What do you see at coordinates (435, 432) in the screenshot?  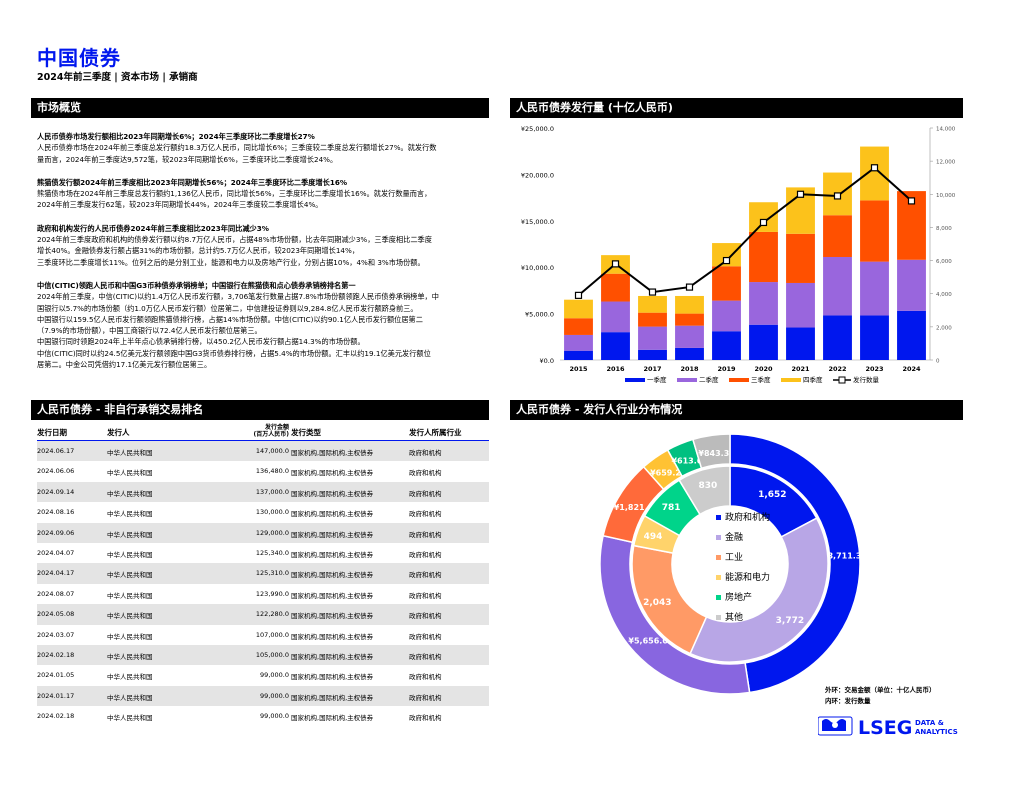 I see `header-industry: 发行人所属行业` at bounding box center [435, 432].